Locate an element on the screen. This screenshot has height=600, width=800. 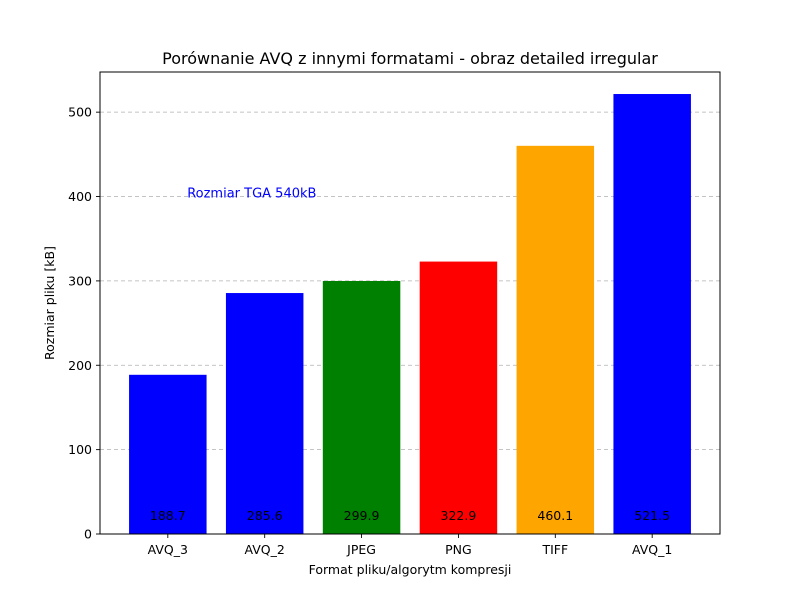
x-tick-label: JPEG is located at coordinates (361, 549).